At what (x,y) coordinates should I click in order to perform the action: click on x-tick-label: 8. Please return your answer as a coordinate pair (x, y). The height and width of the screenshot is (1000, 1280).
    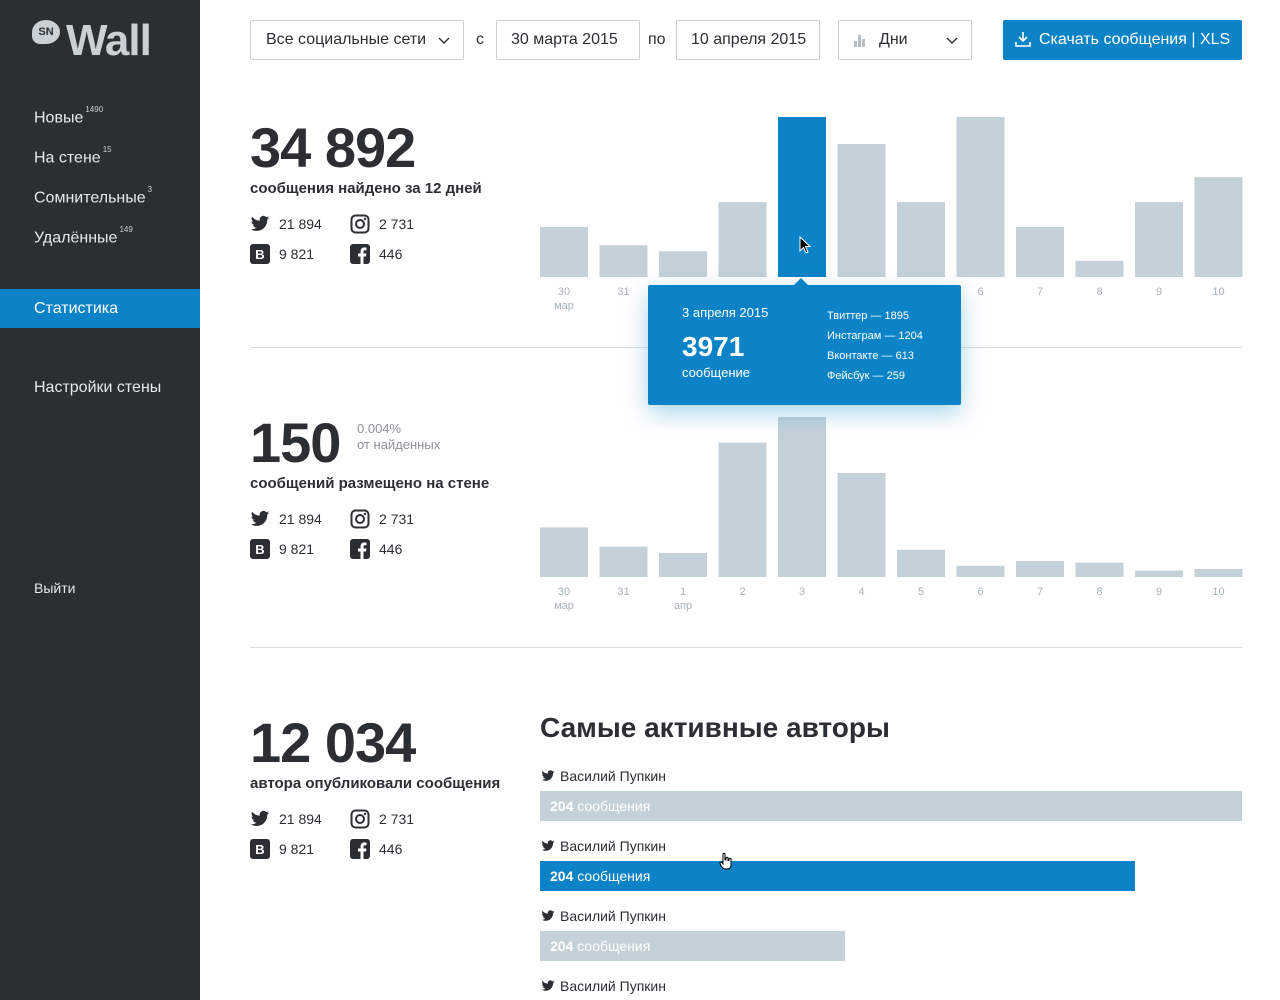
    Looking at the image, I should click on (1099, 292).